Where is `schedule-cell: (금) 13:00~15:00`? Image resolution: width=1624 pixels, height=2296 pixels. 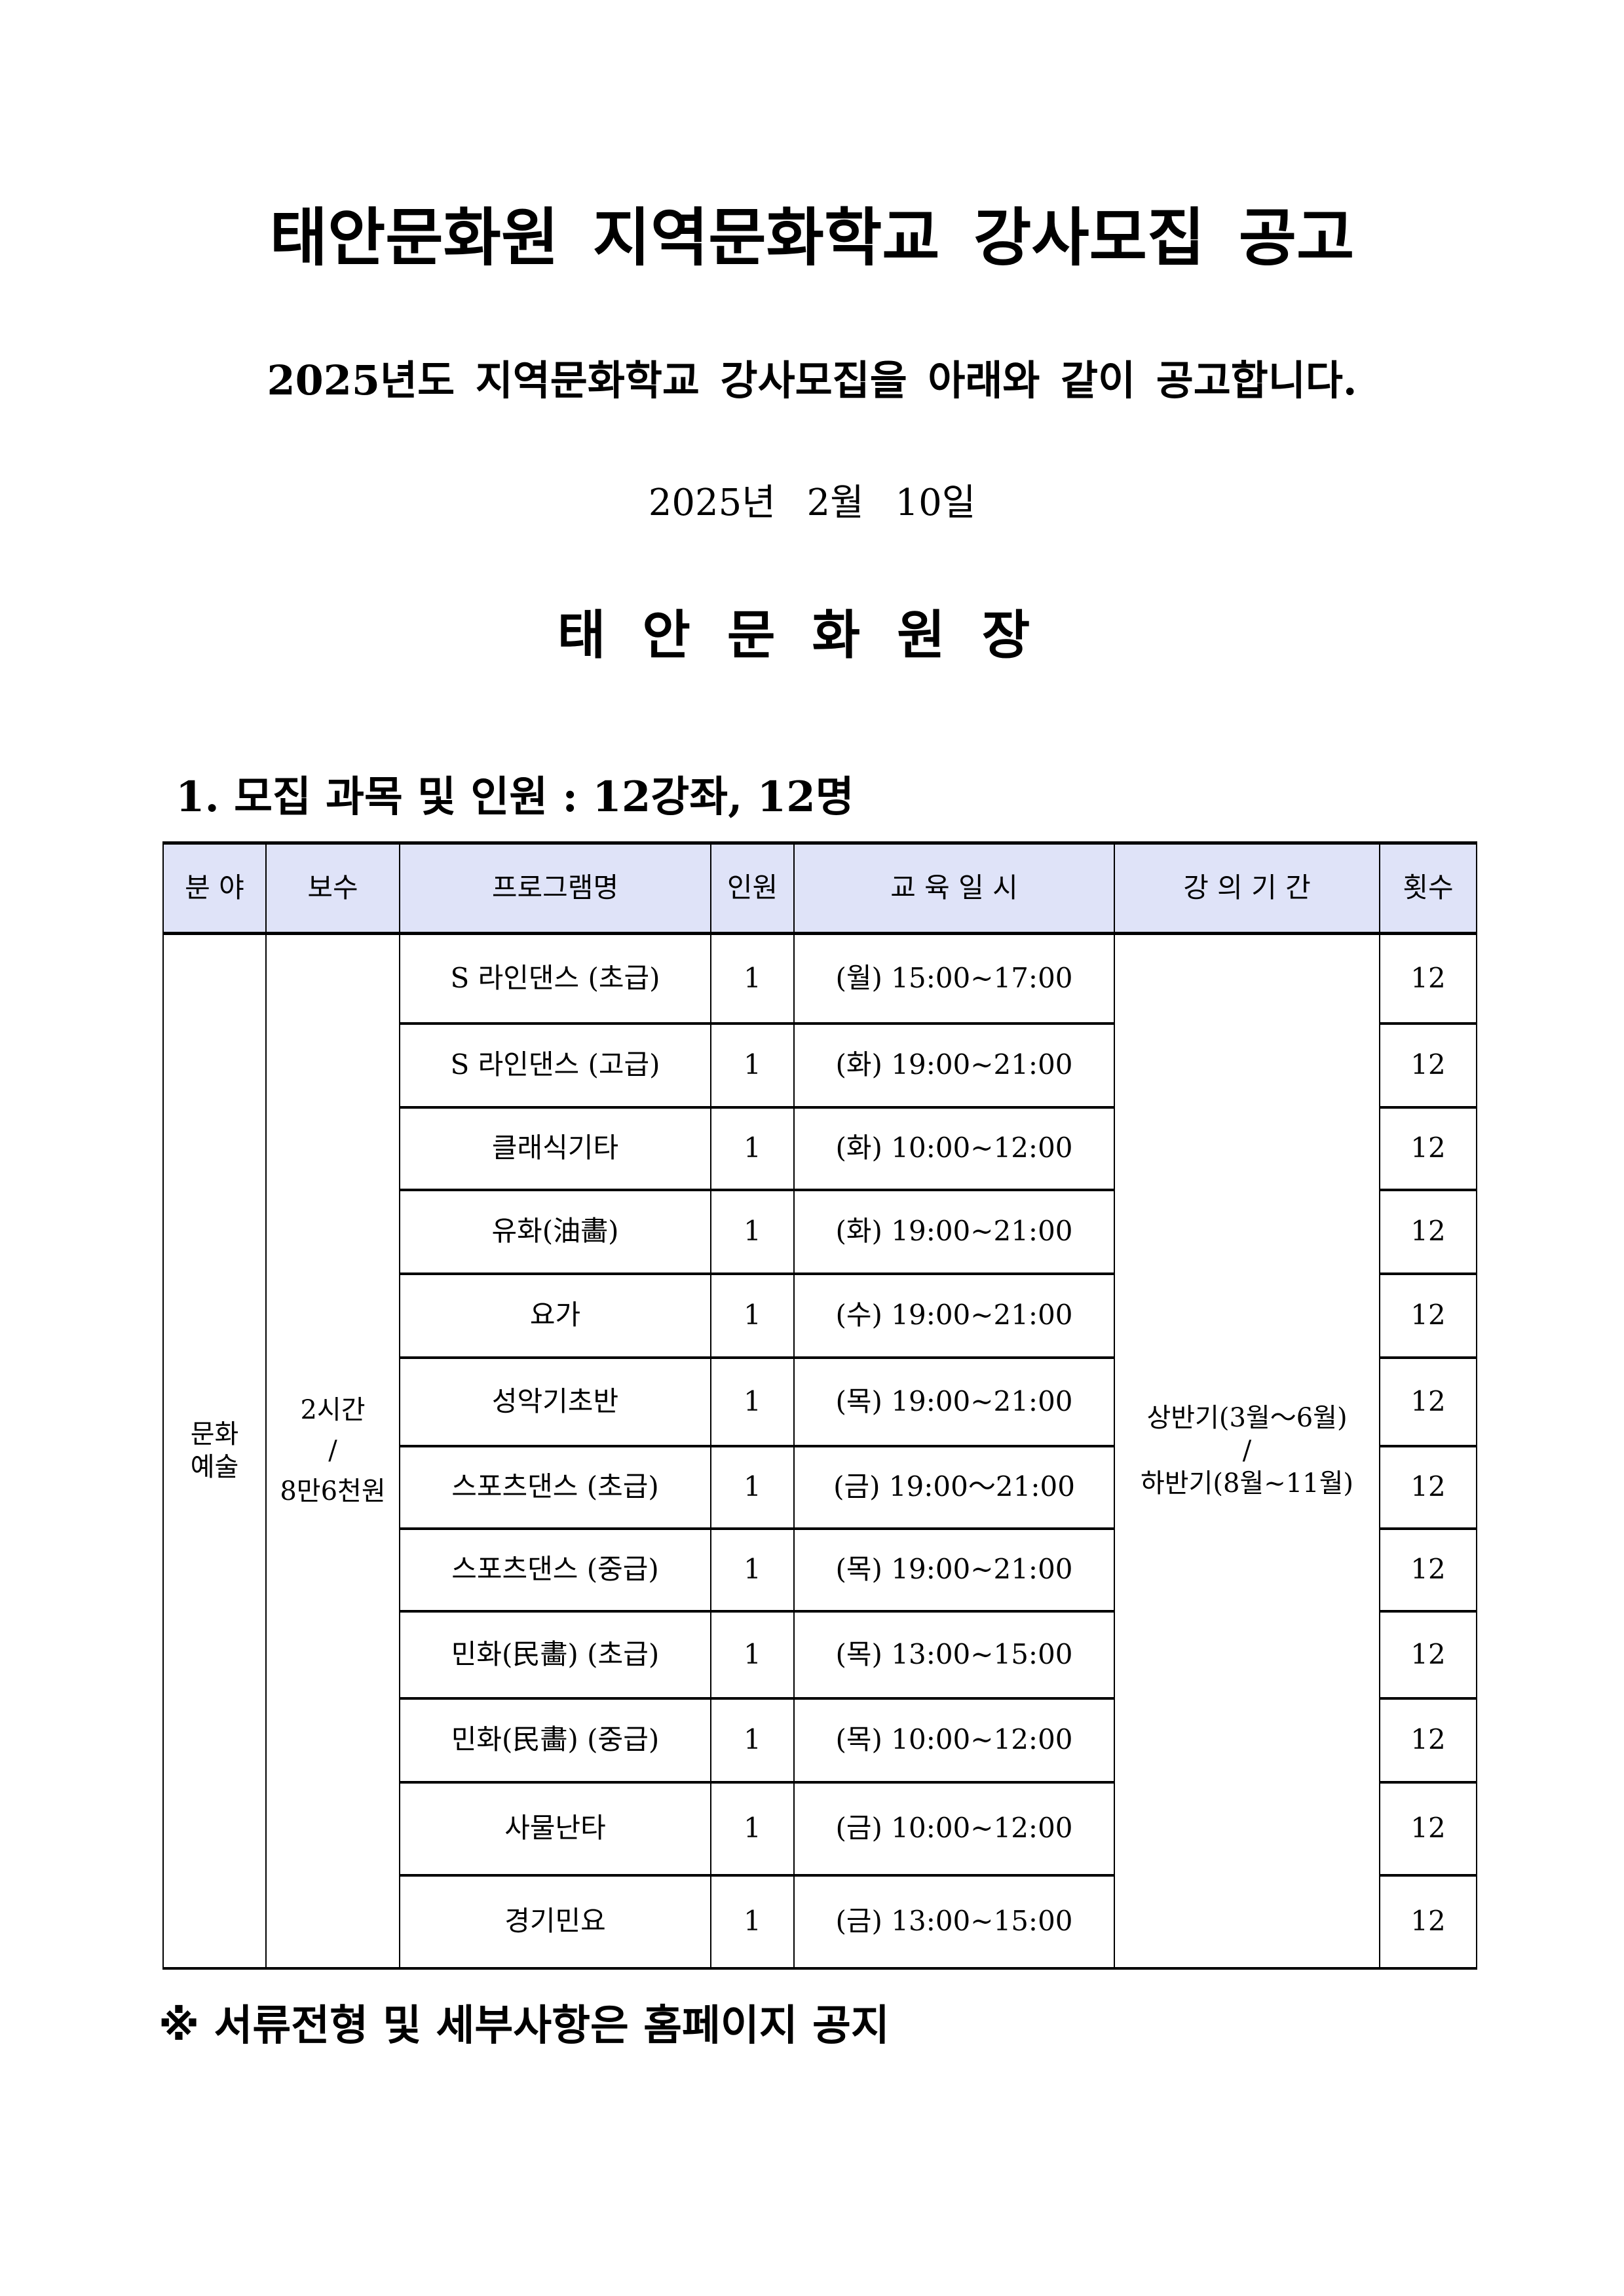 schedule-cell: (금) 13:00~15:00 is located at coordinates (954, 1922).